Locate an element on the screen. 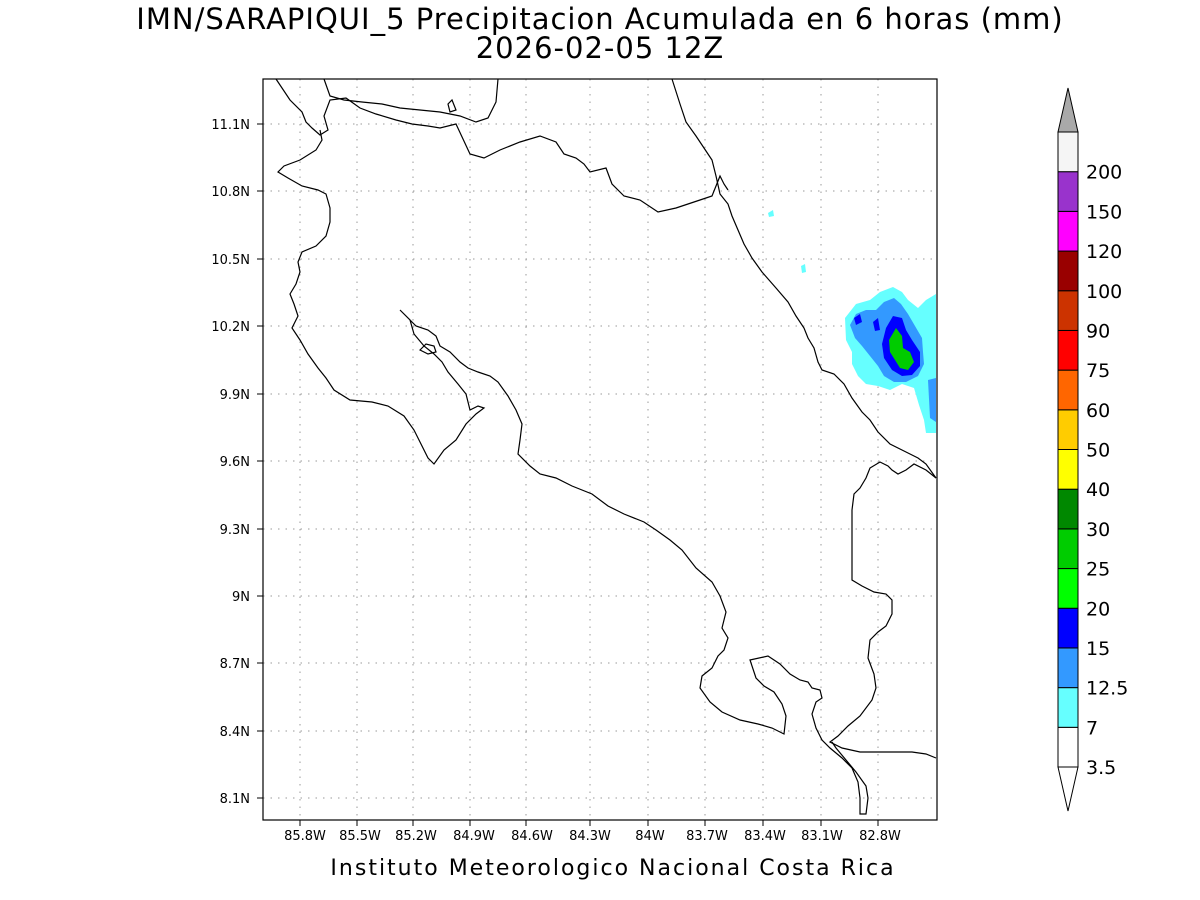 This screenshot has height=900, width=1200. lon-tick-label: 84.6W is located at coordinates (532, 836).